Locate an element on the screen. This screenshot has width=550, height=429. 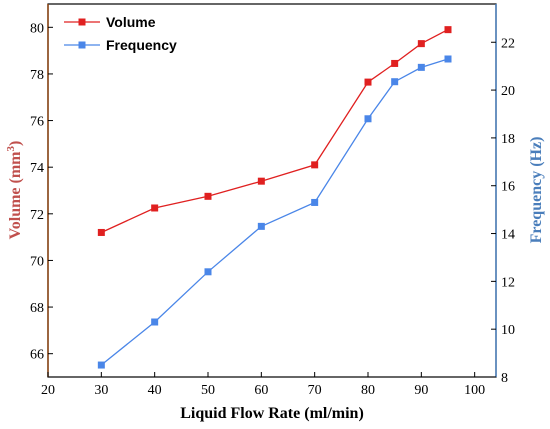
right-axis-ticks: 8 10 12 14 16 18 20 22 is located at coordinates (503, 211).